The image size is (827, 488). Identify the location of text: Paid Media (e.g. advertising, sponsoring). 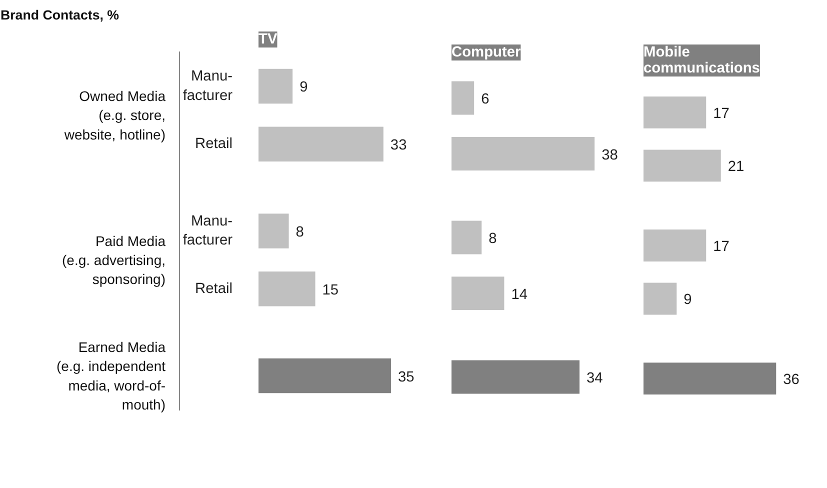
(114, 260).